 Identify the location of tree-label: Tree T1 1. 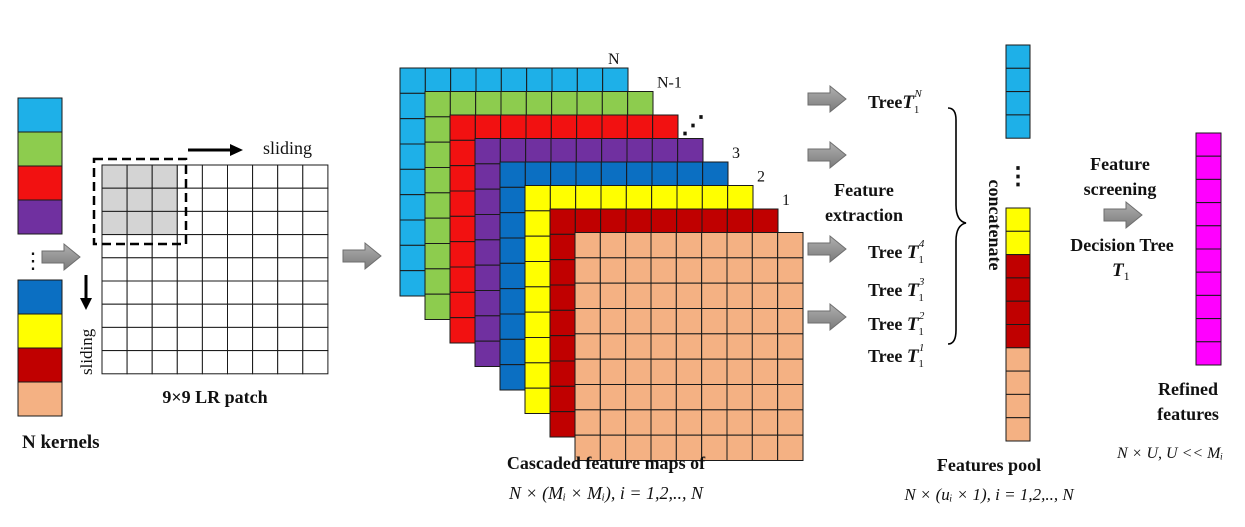
(896, 356).